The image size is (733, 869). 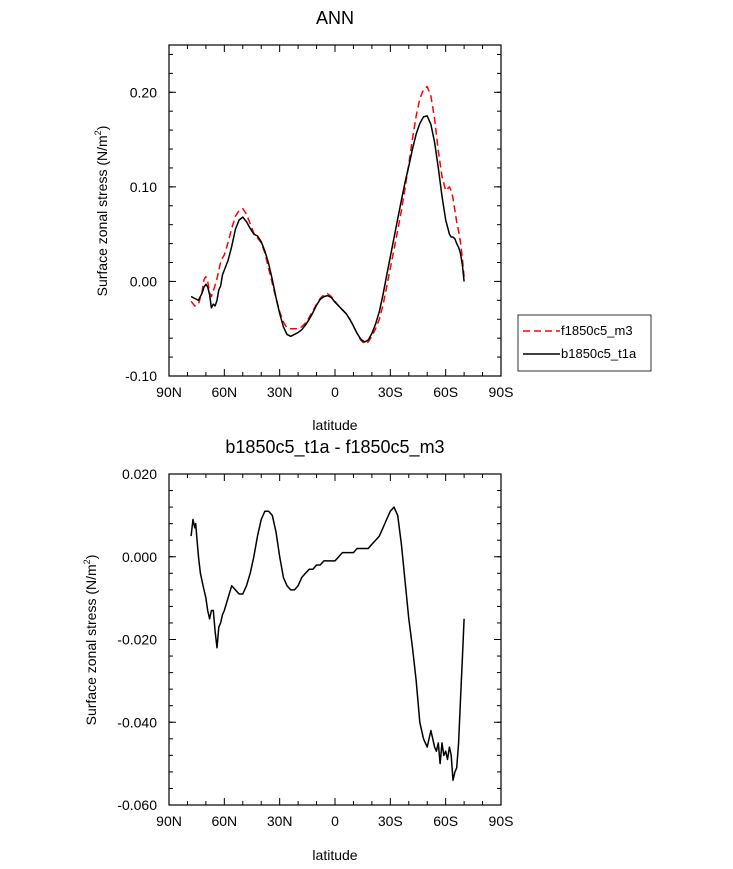 What do you see at coordinates (139, 557) in the screenshot?
I see `y-tick-label-1: 0.000` at bounding box center [139, 557].